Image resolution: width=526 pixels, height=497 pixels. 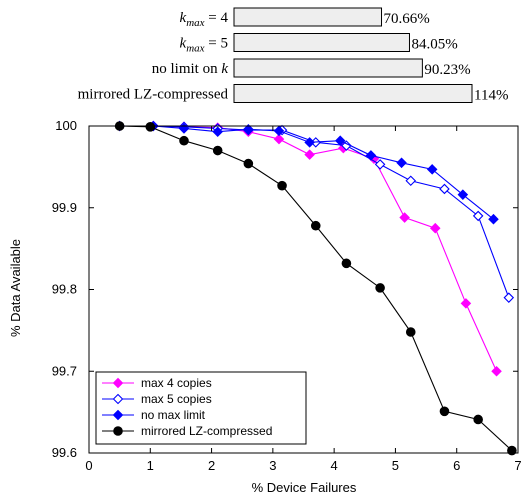 I want to click on summary-row: kmax = 5 84.05%, so click(x=319, y=44).